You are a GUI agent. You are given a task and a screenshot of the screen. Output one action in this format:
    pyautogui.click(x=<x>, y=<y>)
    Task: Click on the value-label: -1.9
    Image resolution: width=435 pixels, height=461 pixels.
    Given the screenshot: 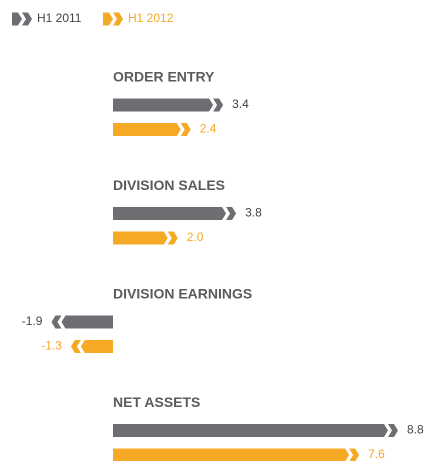 What is the action you would take?
    pyautogui.click(x=32, y=321)
    